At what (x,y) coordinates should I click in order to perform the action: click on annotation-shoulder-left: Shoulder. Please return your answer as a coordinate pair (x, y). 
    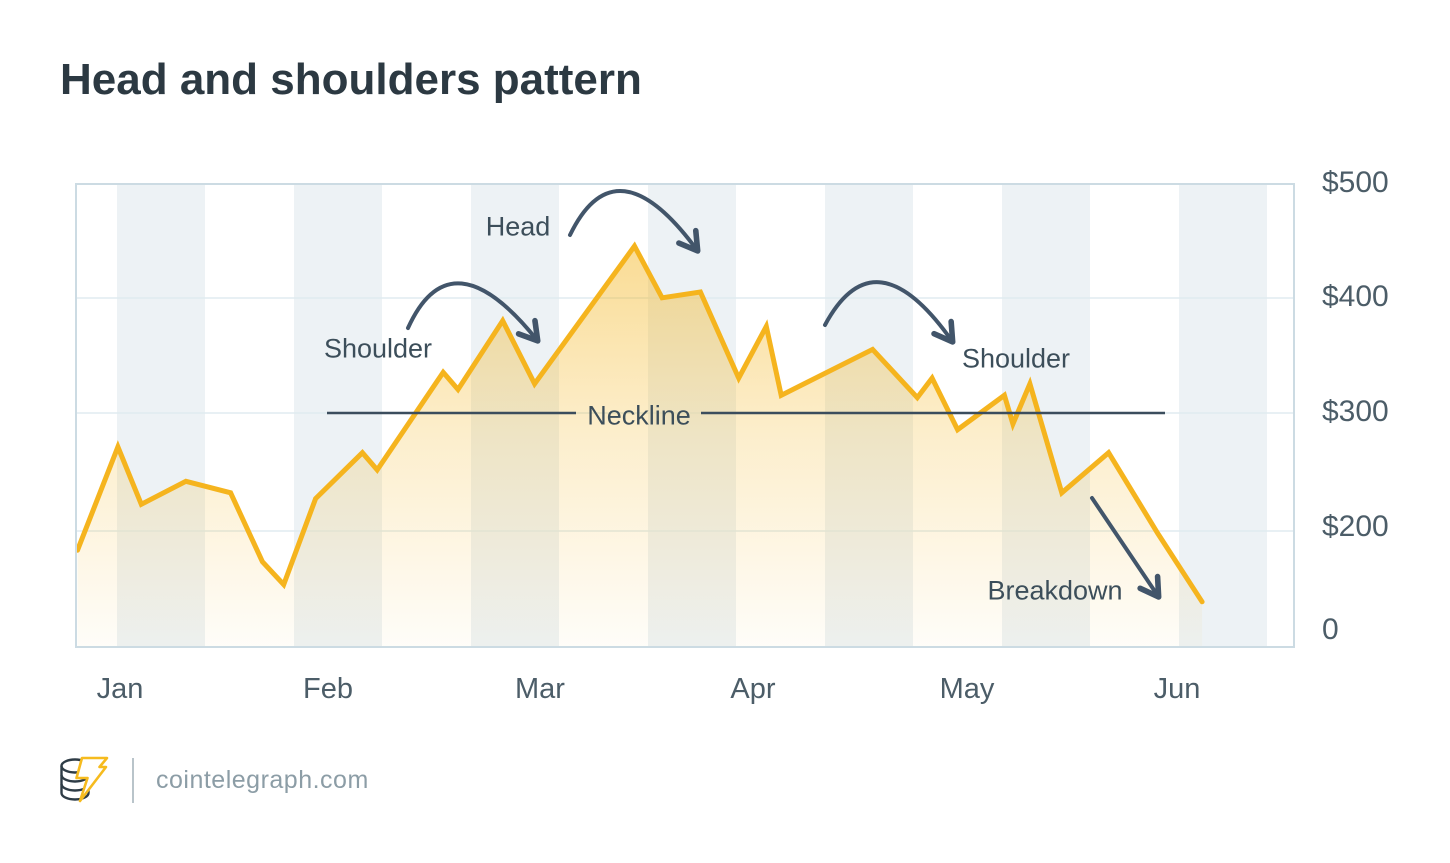
    Looking at the image, I should click on (378, 348).